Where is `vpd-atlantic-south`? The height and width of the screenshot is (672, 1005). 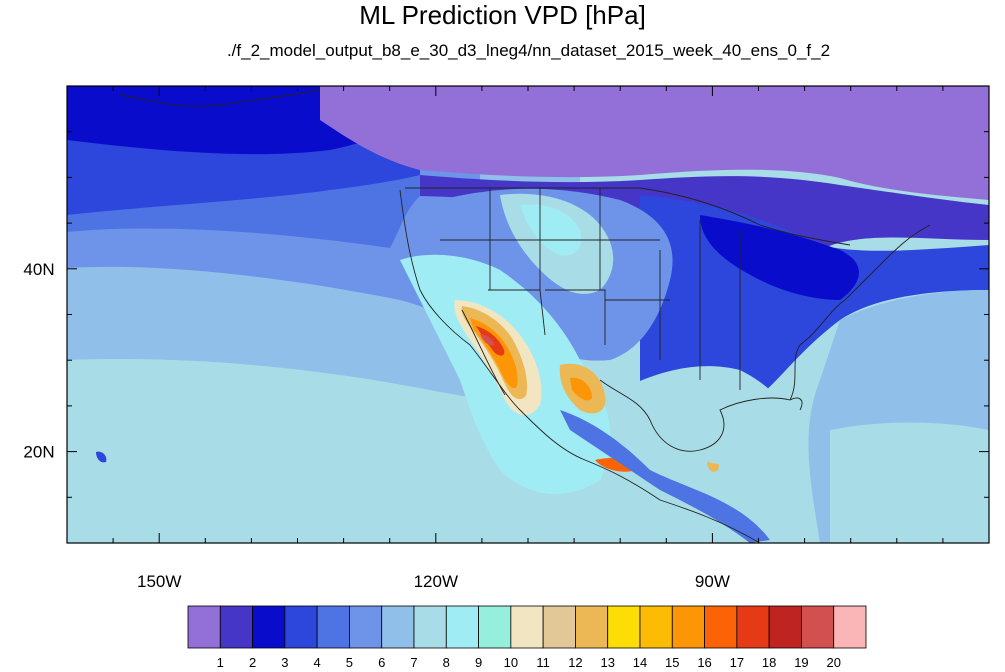 vpd-atlantic-south is located at coordinates (909, 482).